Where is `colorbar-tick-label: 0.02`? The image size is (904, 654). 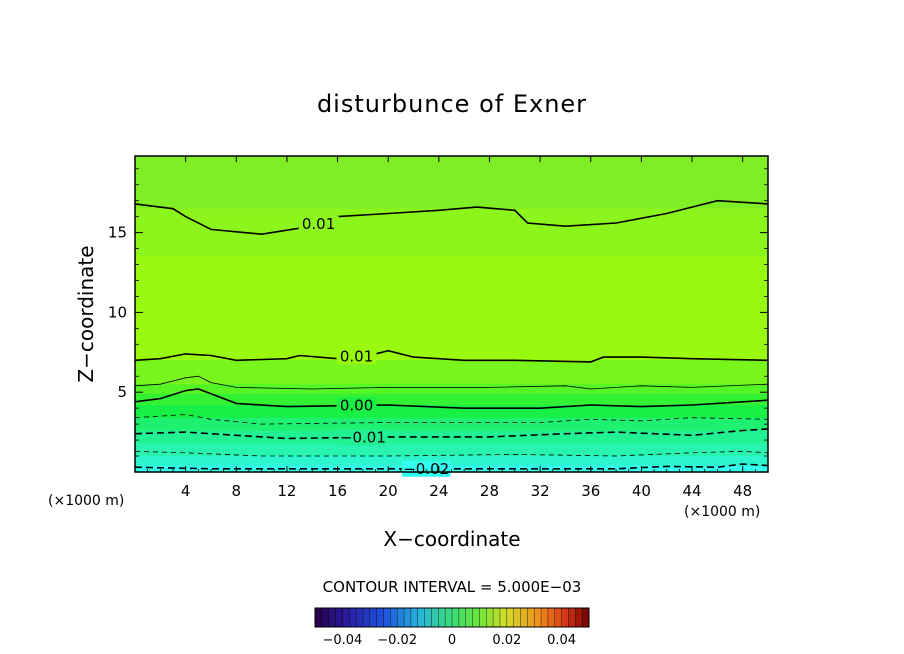 colorbar-tick-label: 0.02 is located at coordinates (506, 640).